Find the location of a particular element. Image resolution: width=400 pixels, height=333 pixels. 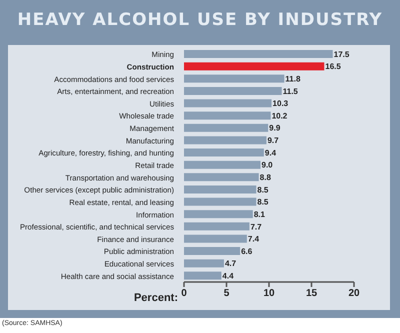

x-tick-label: 10 is located at coordinates (269, 294).